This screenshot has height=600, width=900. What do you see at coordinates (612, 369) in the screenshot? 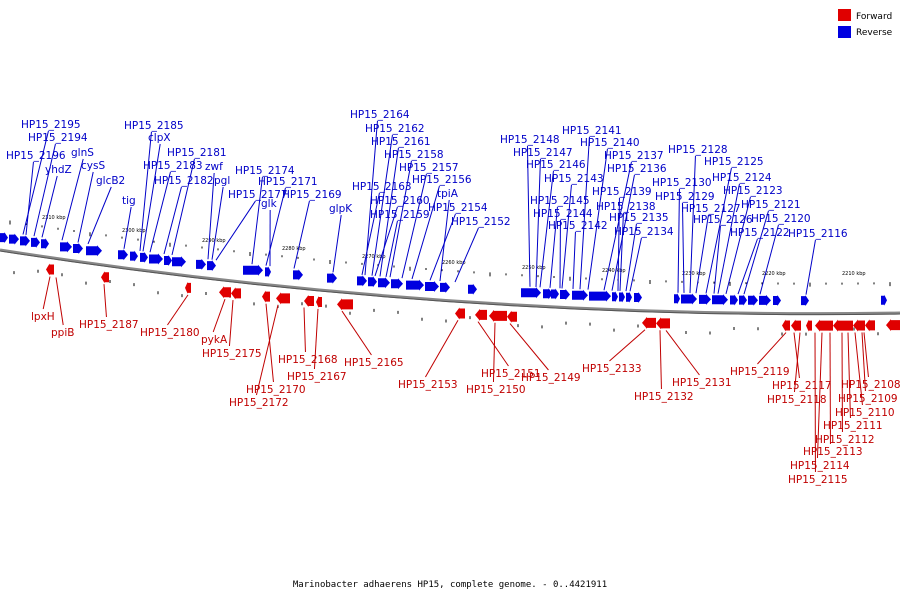
I see `forward-gene-label: HP15_2133` at bounding box center [612, 369].